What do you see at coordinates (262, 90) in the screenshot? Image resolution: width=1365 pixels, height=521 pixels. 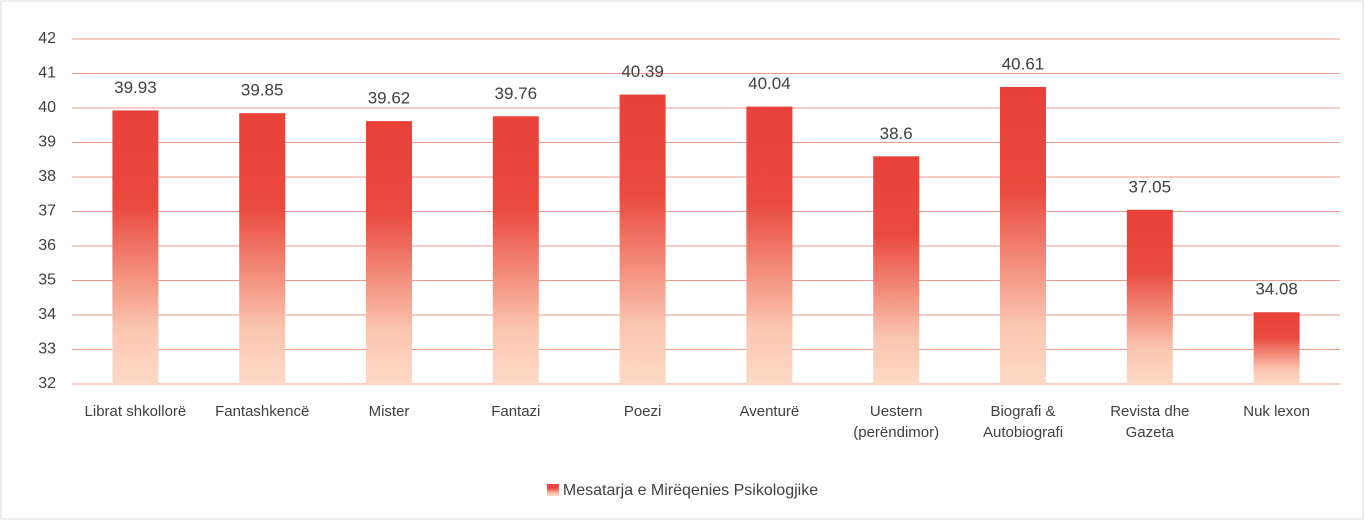 I see `data-label: 39.85` at bounding box center [262, 90].